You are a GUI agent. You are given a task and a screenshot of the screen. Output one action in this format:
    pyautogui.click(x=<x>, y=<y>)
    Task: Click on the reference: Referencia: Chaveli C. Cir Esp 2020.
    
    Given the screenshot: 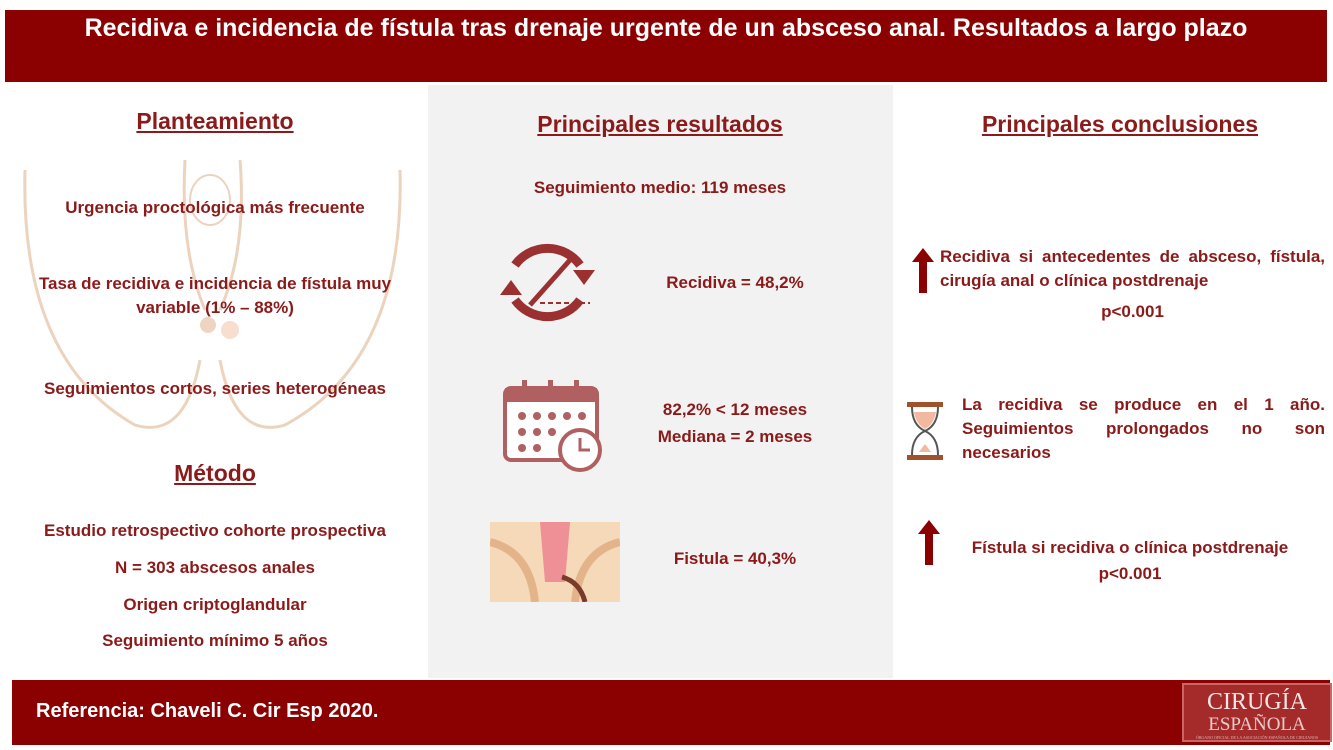 What is the action you would take?
    pyautogui.click(x=207, y=711)
    